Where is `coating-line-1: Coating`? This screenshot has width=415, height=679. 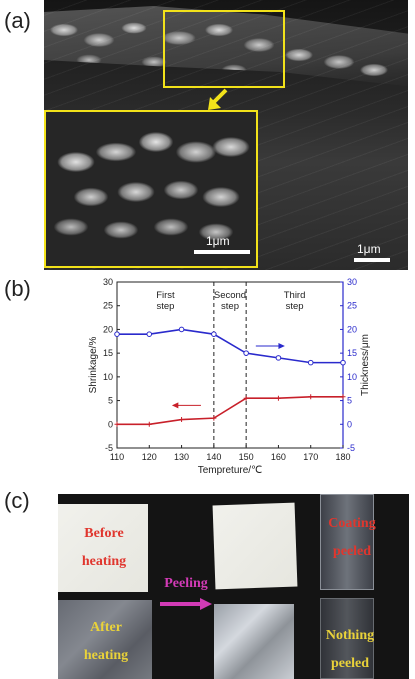
coating-line-1: Coating is located at coordinates (352, 523).